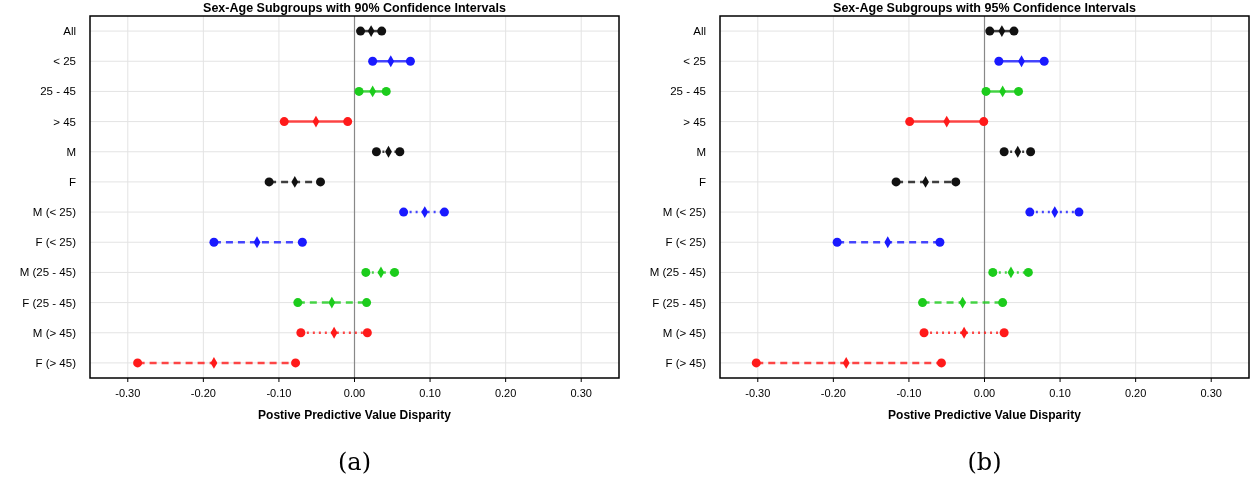 This screenshot has width=1260, height=479. I want to click on chart-title: Sex-Age Subgroups with 90% Confidence Intervals, so click(354, 8).